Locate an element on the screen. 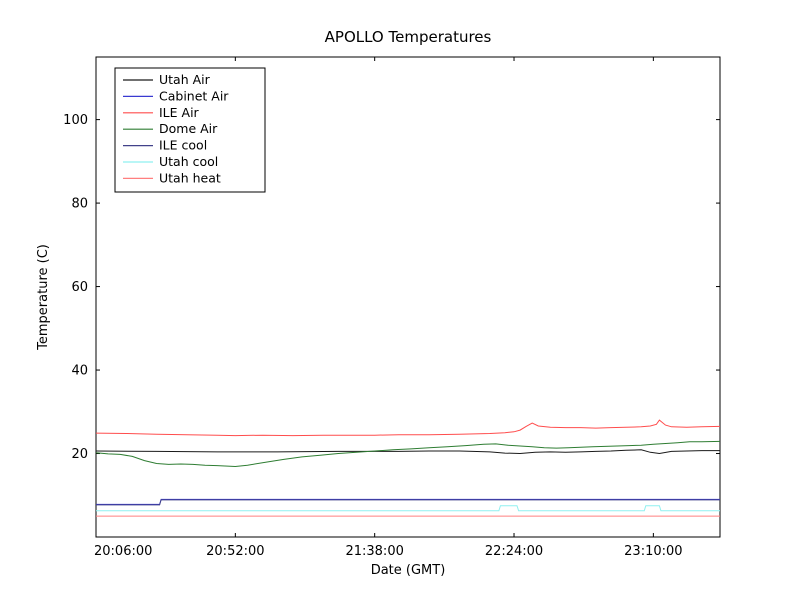  x-tick-label: 20:06:00 is located at coordinates (123, 551).